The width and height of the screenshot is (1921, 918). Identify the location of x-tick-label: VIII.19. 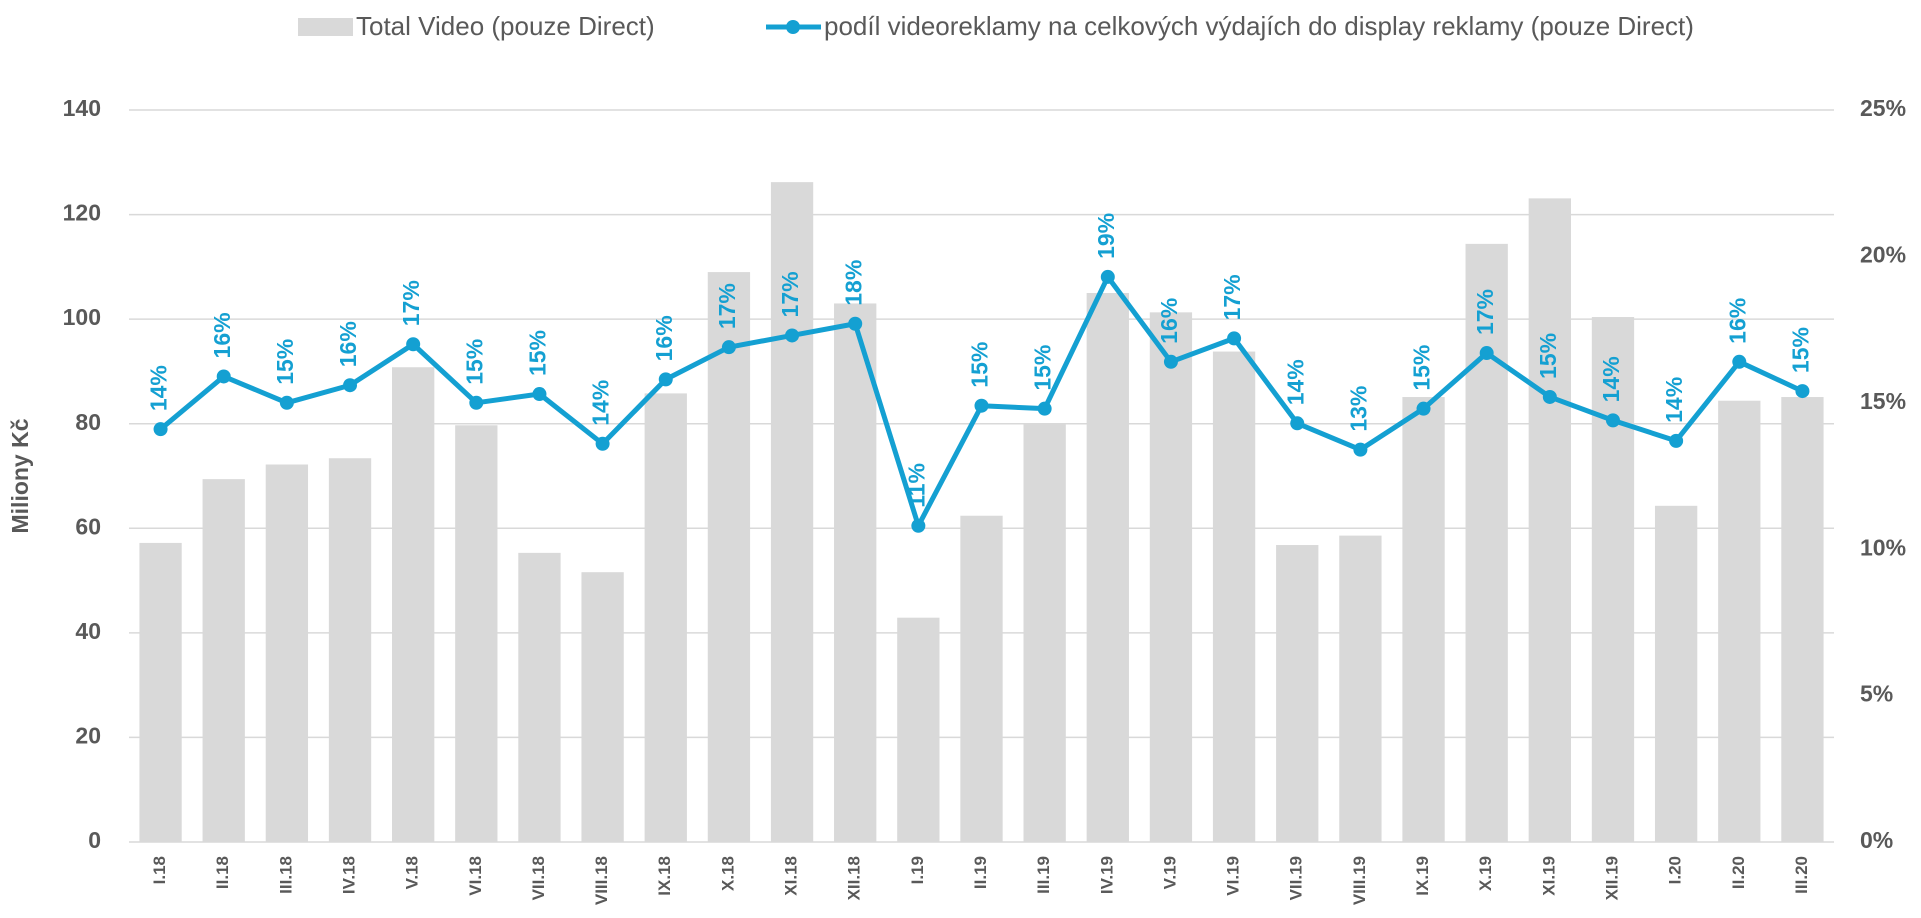
(1359, 880).